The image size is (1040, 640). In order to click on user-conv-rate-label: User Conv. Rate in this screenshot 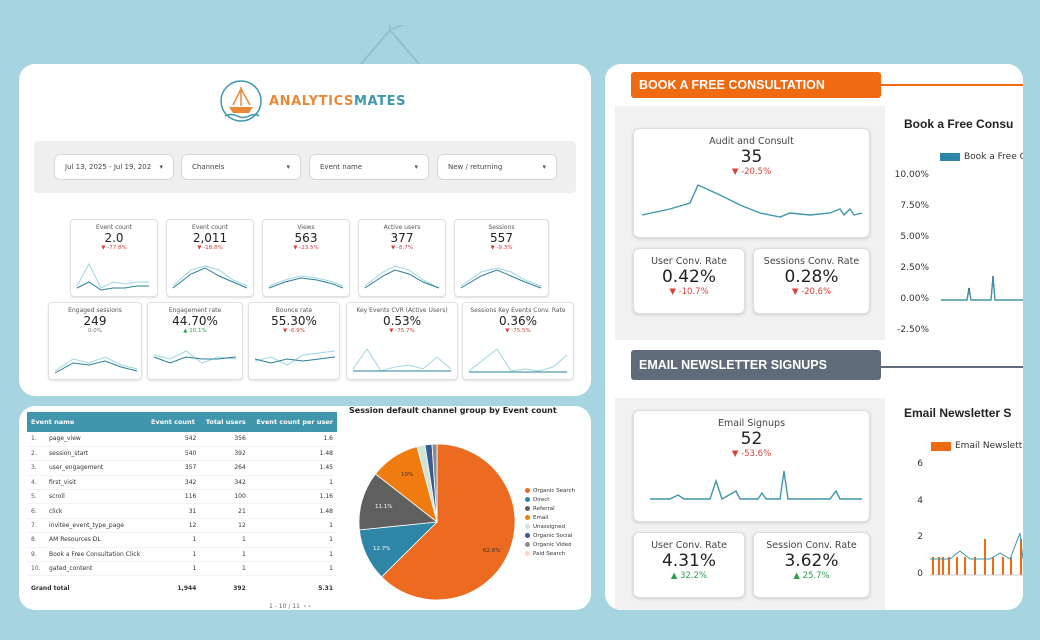, I will do `click(689, 261)`.